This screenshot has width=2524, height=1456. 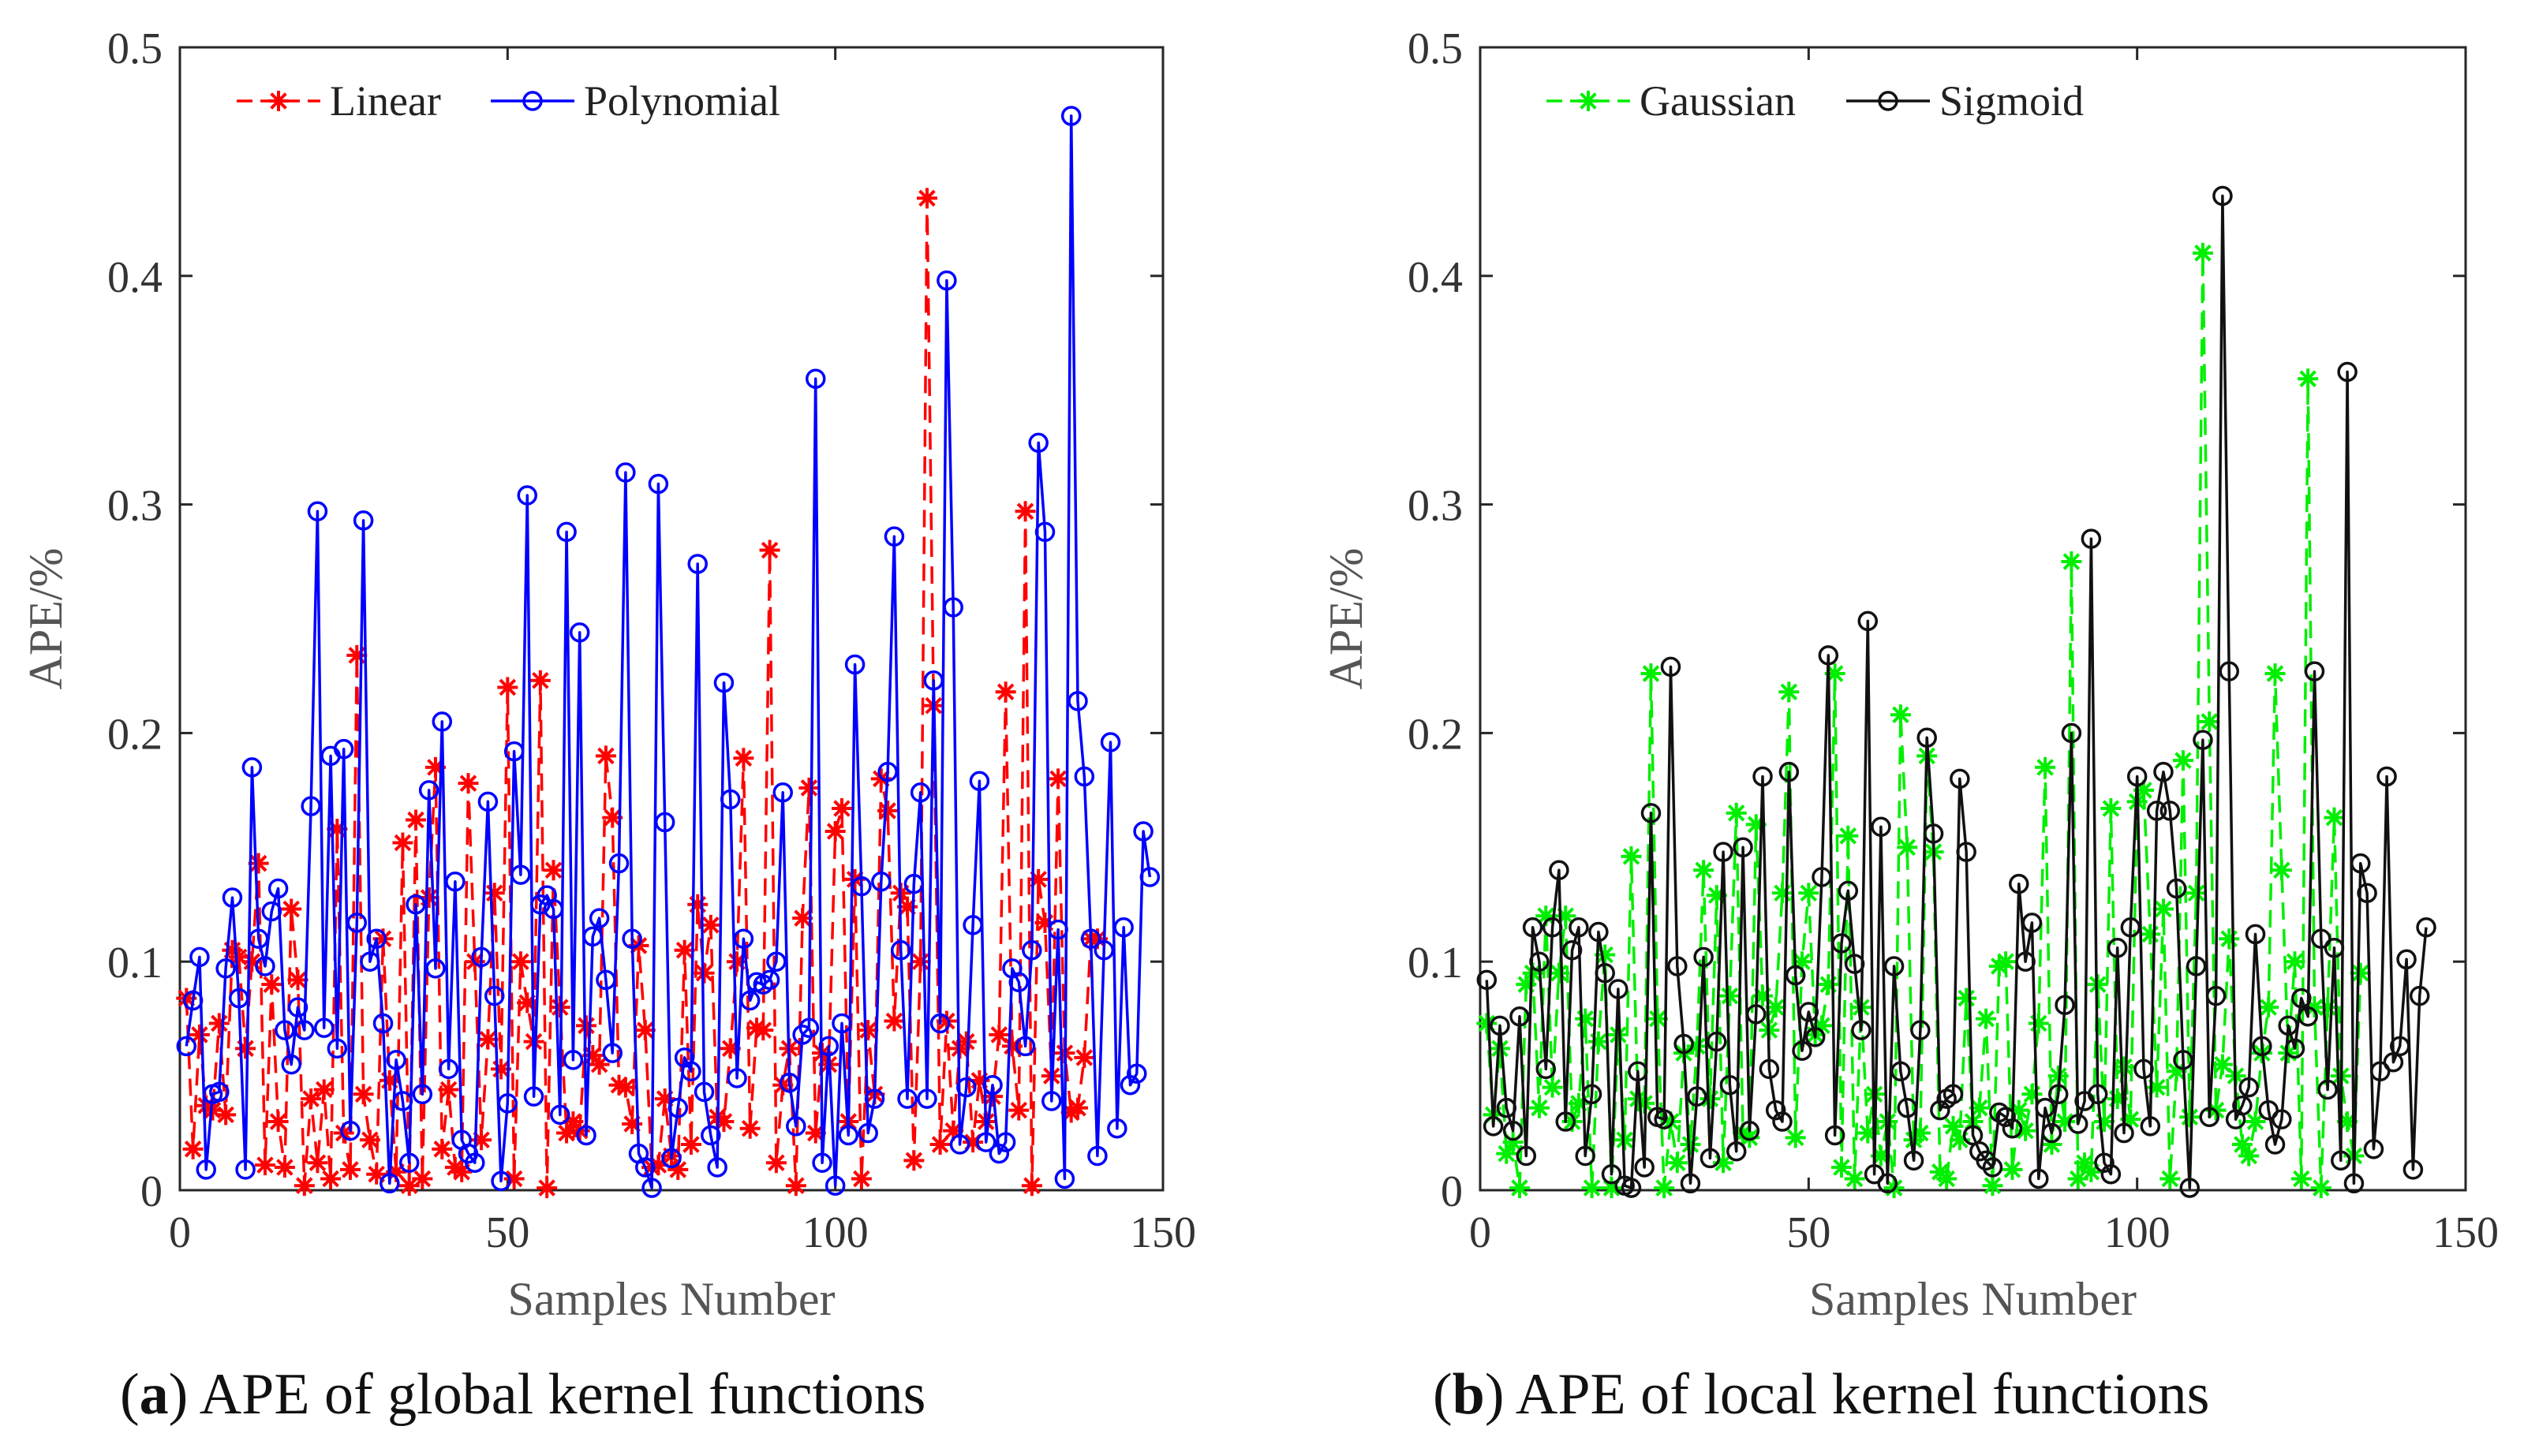 What do you see at coordinates (1346, 619) in the screenshot?
I see `y-axis-label: APE/%` at bounding box center [1346, 619].